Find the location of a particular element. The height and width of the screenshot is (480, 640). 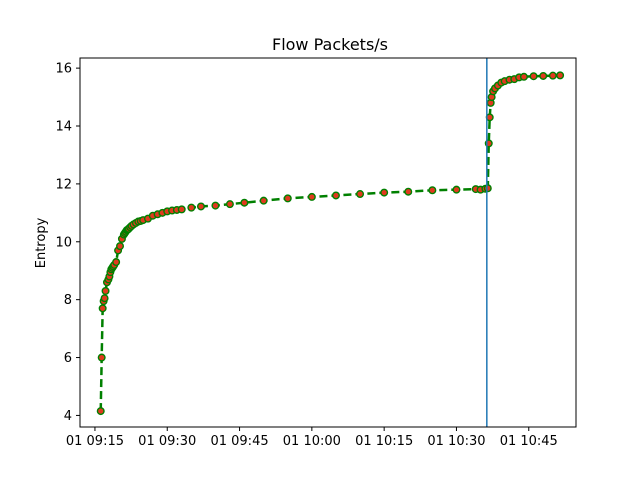

x-tick-label: 01 10:15 is located at coordinates (384, 441).